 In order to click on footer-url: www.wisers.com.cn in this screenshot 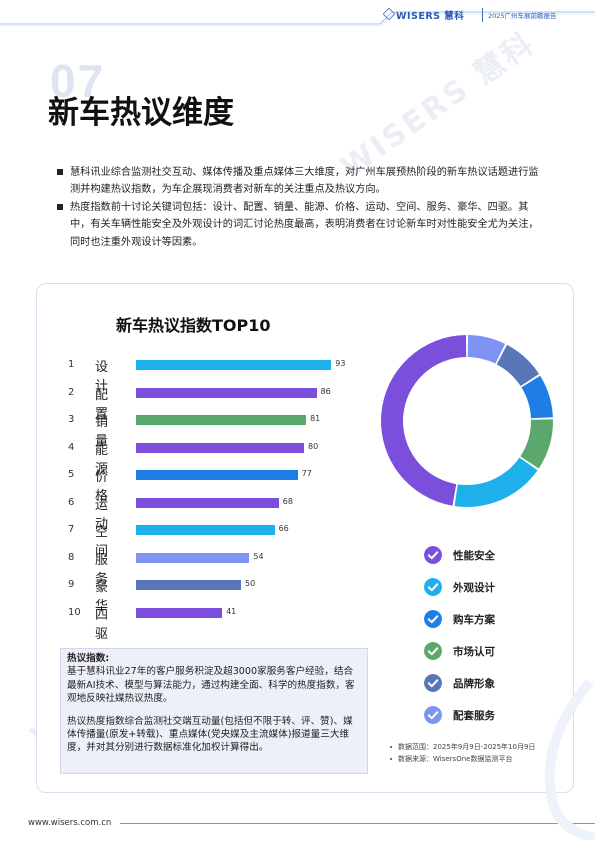, I will do `click(70, 823)`.